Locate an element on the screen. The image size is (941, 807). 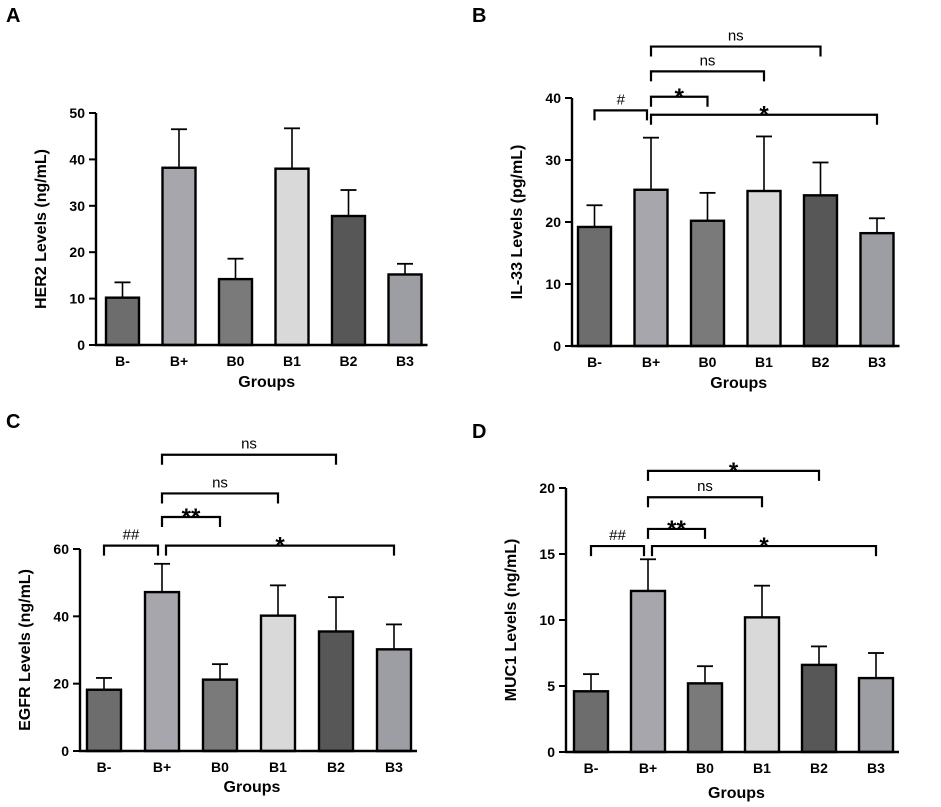
y-axis-title: MUC1 Levels (ng/mL) is located at coordinates (511, 620).